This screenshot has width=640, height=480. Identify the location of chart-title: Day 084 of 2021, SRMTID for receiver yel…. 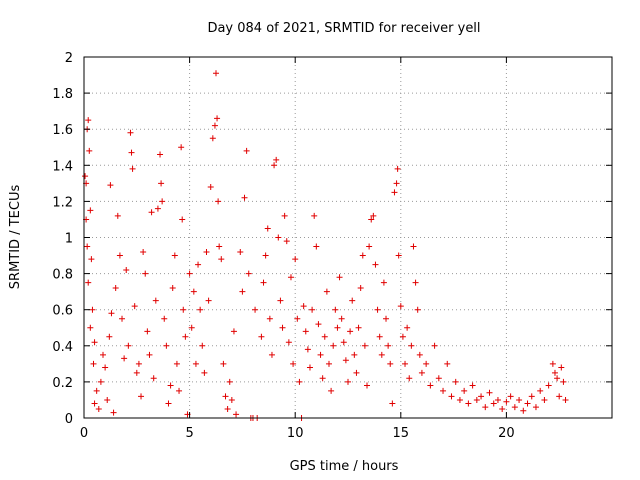
(343, 28).